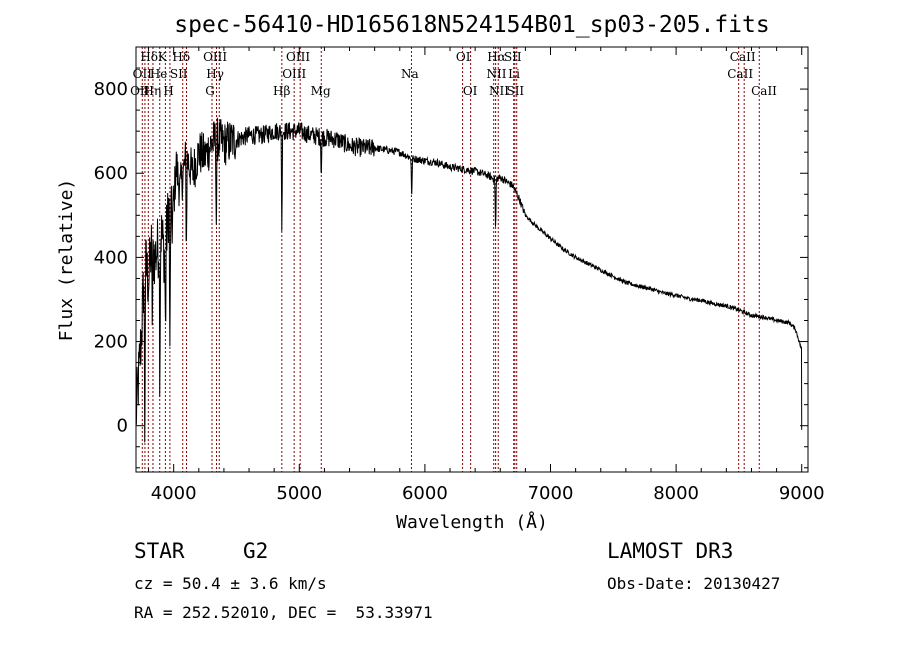 This screenshot has height=649, width=900. I want to click on y-tick-label: 0, so click(122, 426).